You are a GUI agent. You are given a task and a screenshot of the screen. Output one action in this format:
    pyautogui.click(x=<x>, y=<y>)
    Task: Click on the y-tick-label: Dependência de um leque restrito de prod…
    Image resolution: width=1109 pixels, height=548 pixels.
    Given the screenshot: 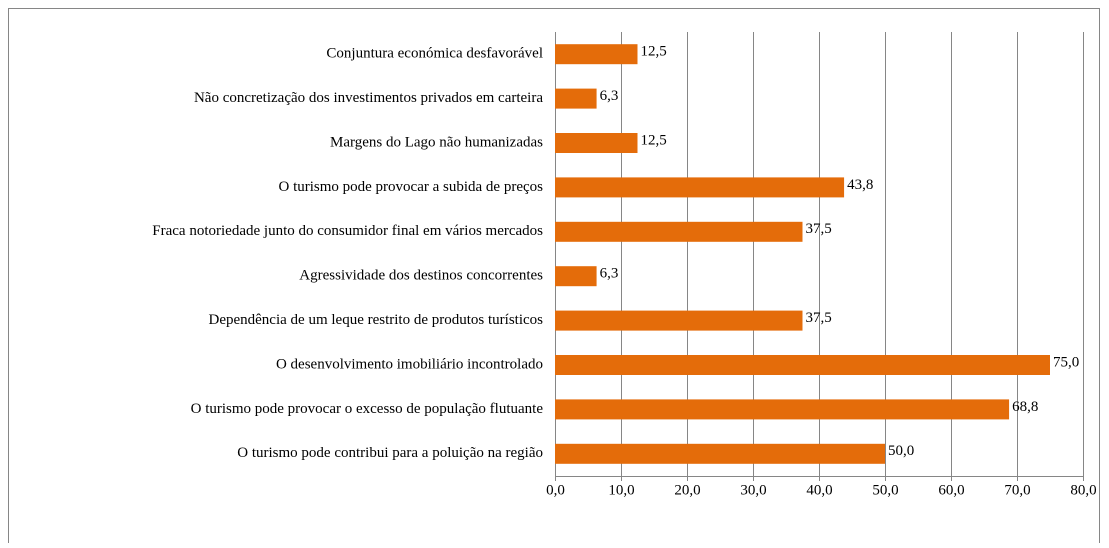 What is the action you would take?
    pyautogui.click(x=376, y=320)
    